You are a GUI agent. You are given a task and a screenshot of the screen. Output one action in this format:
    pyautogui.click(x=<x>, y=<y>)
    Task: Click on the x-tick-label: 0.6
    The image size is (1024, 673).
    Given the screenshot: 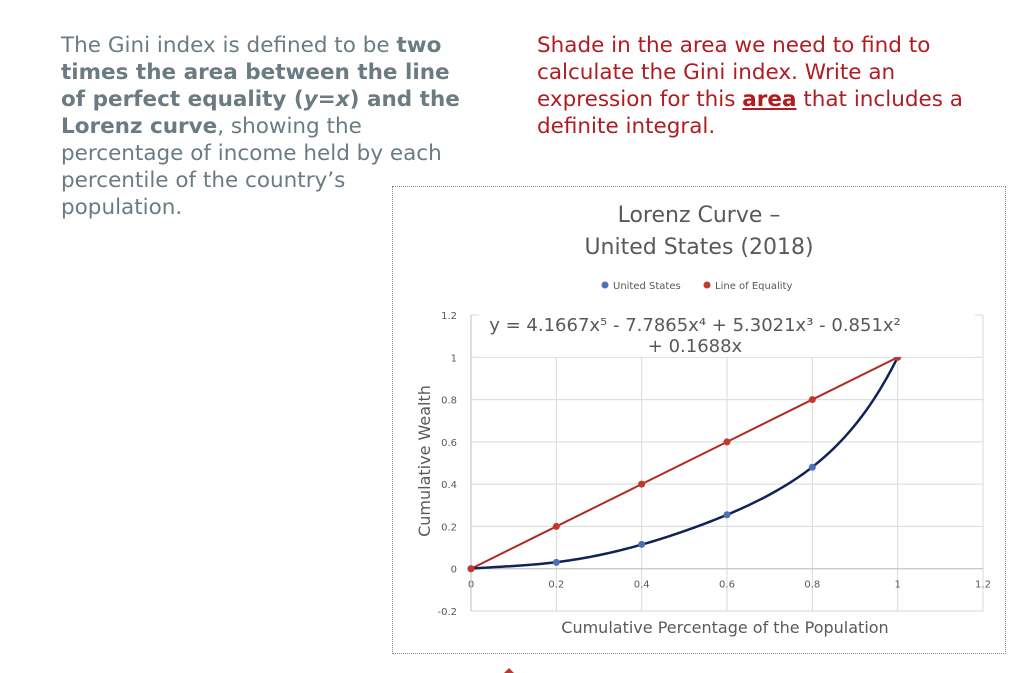 What is the action you would take?
    pyautogui.click(x=727, y=585)
    